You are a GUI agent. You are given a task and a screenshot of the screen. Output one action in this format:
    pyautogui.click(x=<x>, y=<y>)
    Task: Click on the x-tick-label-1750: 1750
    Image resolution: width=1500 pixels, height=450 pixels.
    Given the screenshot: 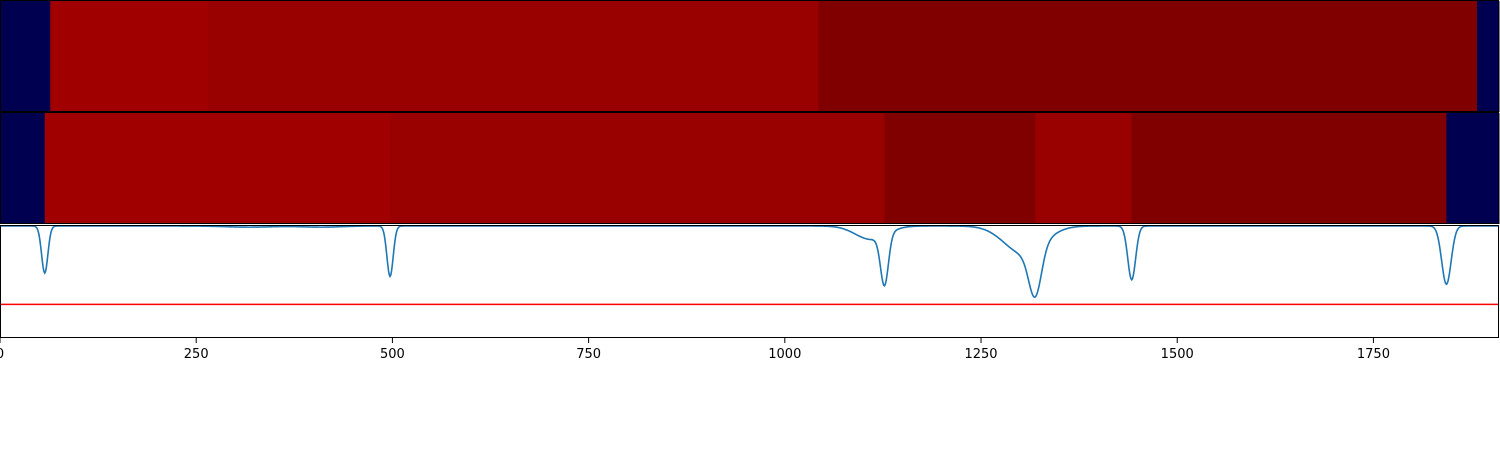 What is the action you would take?
    pyautogui.click(x=1373, y=354)
    